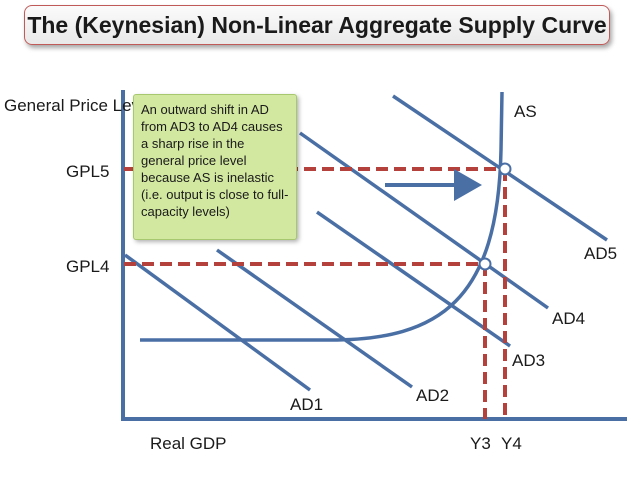 The width and height of the screenshot is (638, 479). I want to click on ad3-curve, so click(413, 279).